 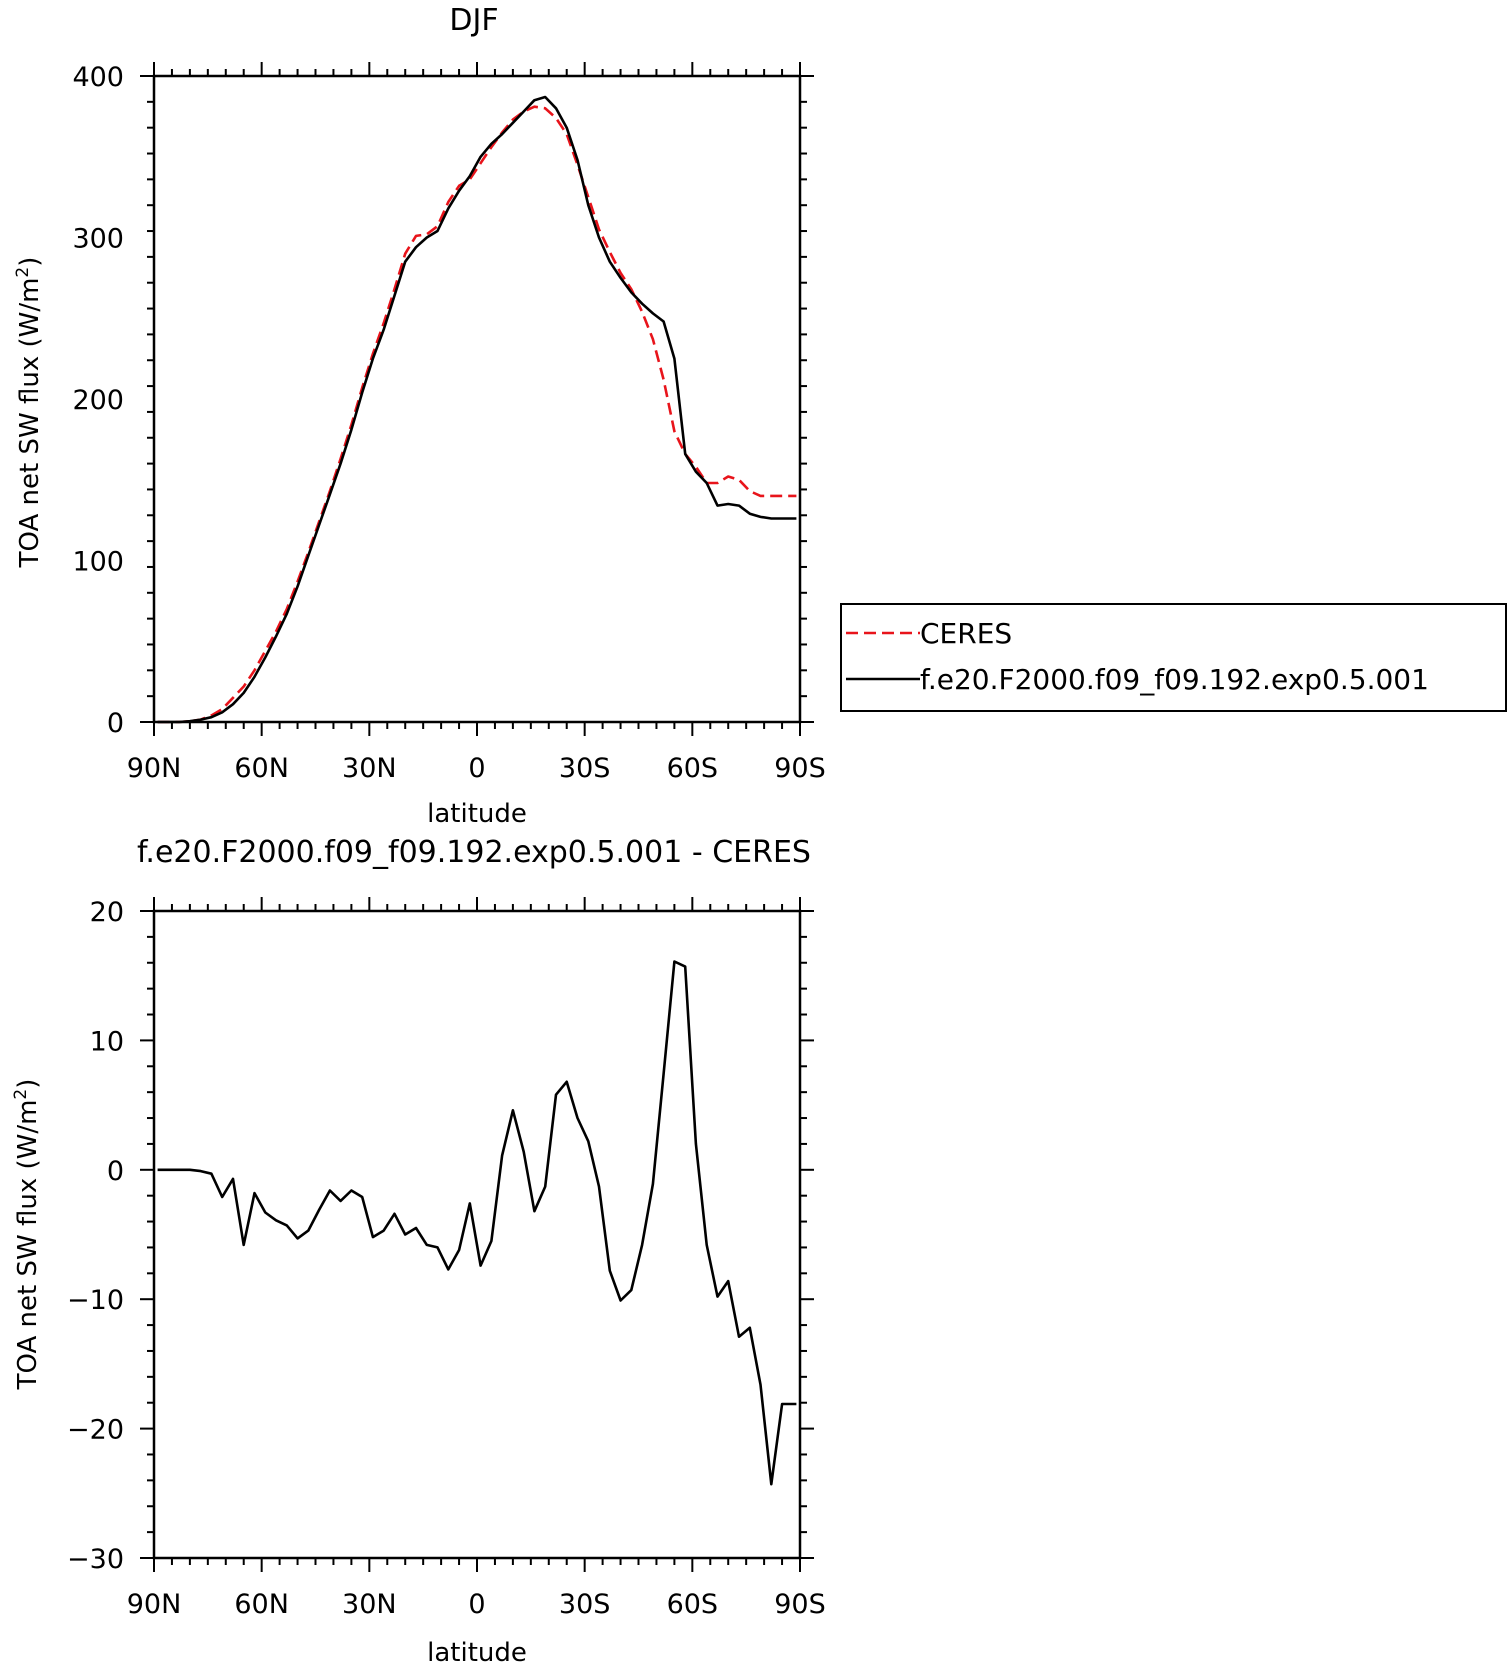 I want to click on top-panel-title: DJF, so click(x=473, y=20).